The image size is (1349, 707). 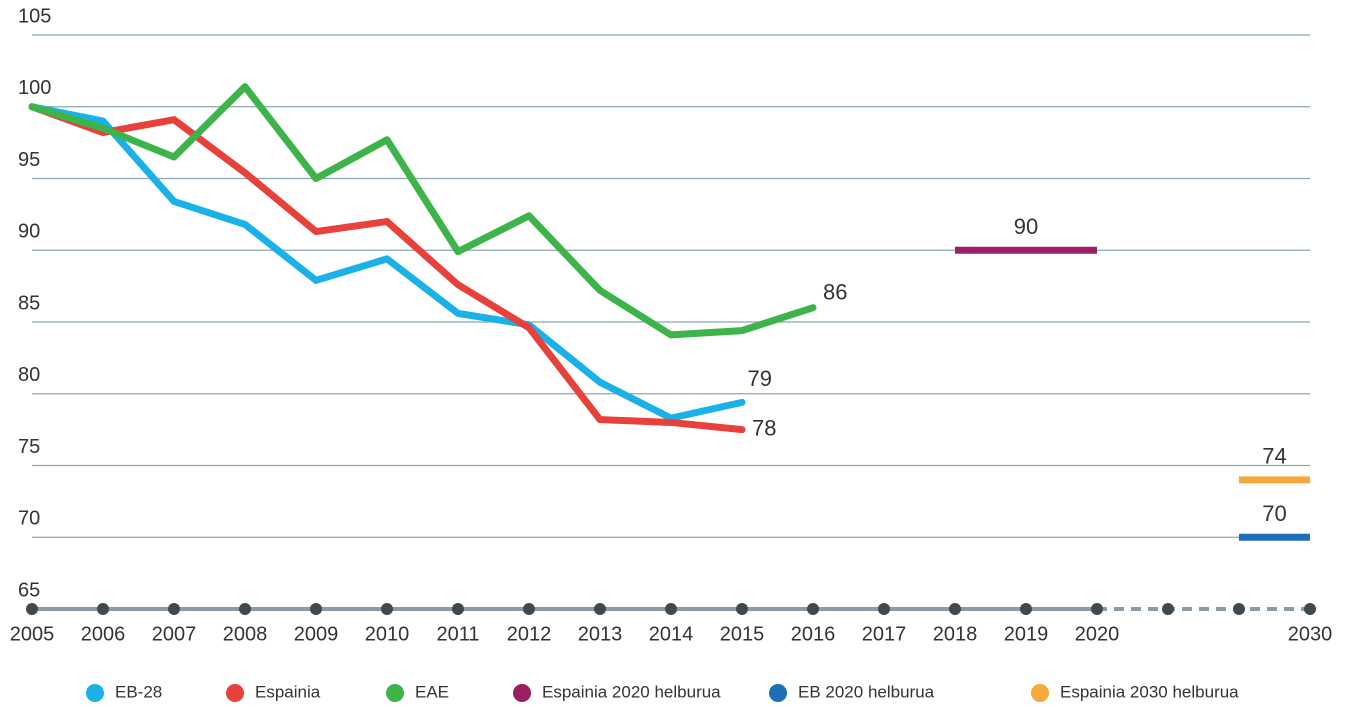 I want to click on y-tick-label: 65, so click(x=29, y=590).